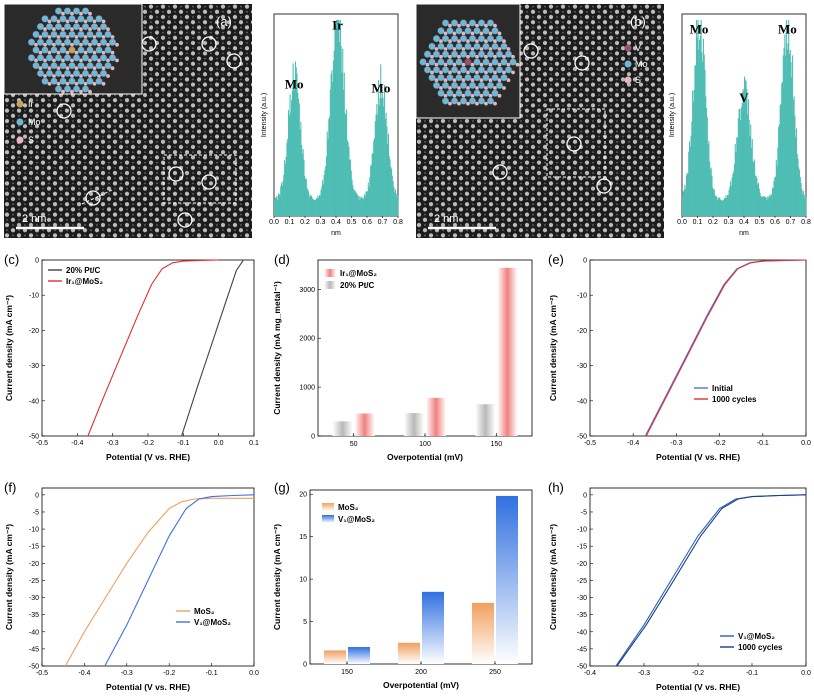  Describe the element at coordinates (540, 121) in the screenshot. I see `panel-b-stem-image: (b) V Mo S 2 nm` at that location.